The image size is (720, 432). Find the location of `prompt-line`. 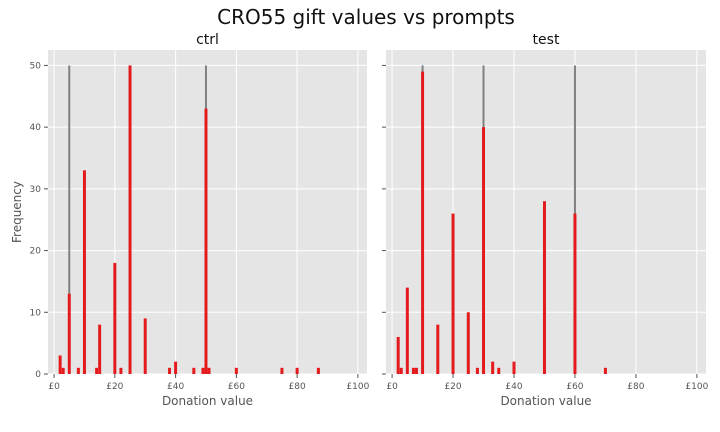

prompt-line is located at coordinates (69, 219).